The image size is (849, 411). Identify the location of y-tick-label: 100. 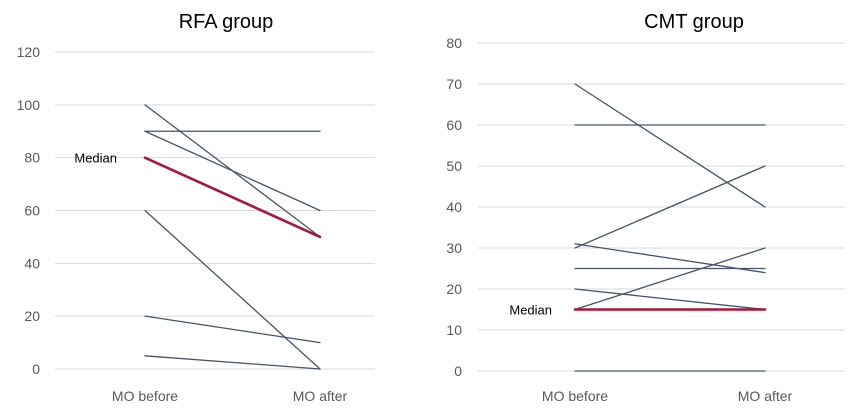
(29, 105).